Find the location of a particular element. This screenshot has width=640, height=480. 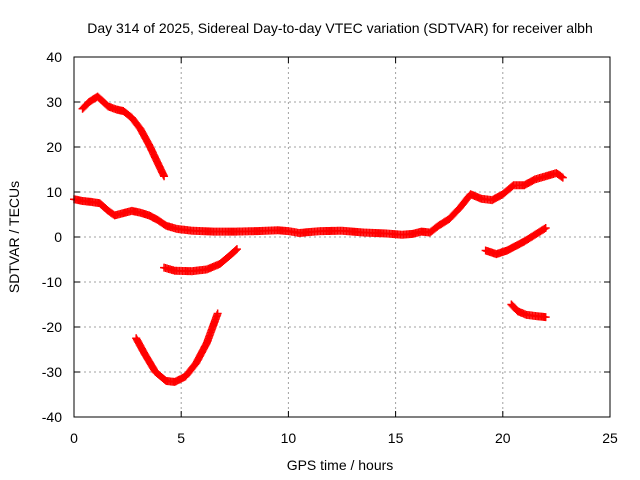

y-tick-label: 30 is located at coordinates (54, 102).